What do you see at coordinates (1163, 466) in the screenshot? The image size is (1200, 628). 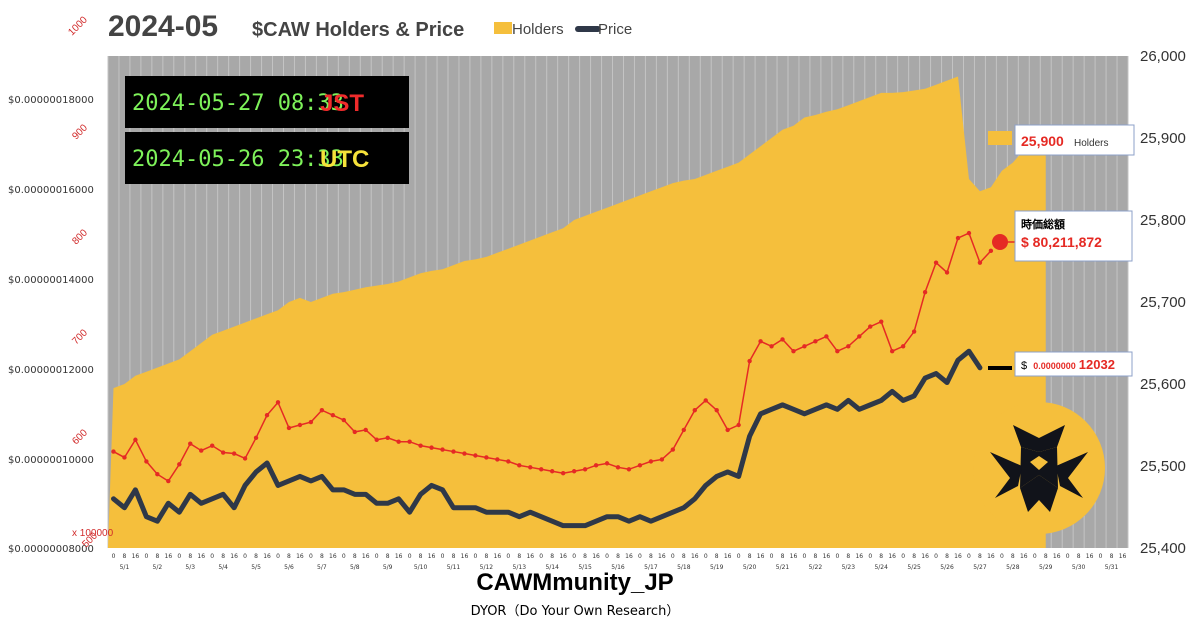 I see `right-tick: 25,500` at bounding box center [1163, 466].